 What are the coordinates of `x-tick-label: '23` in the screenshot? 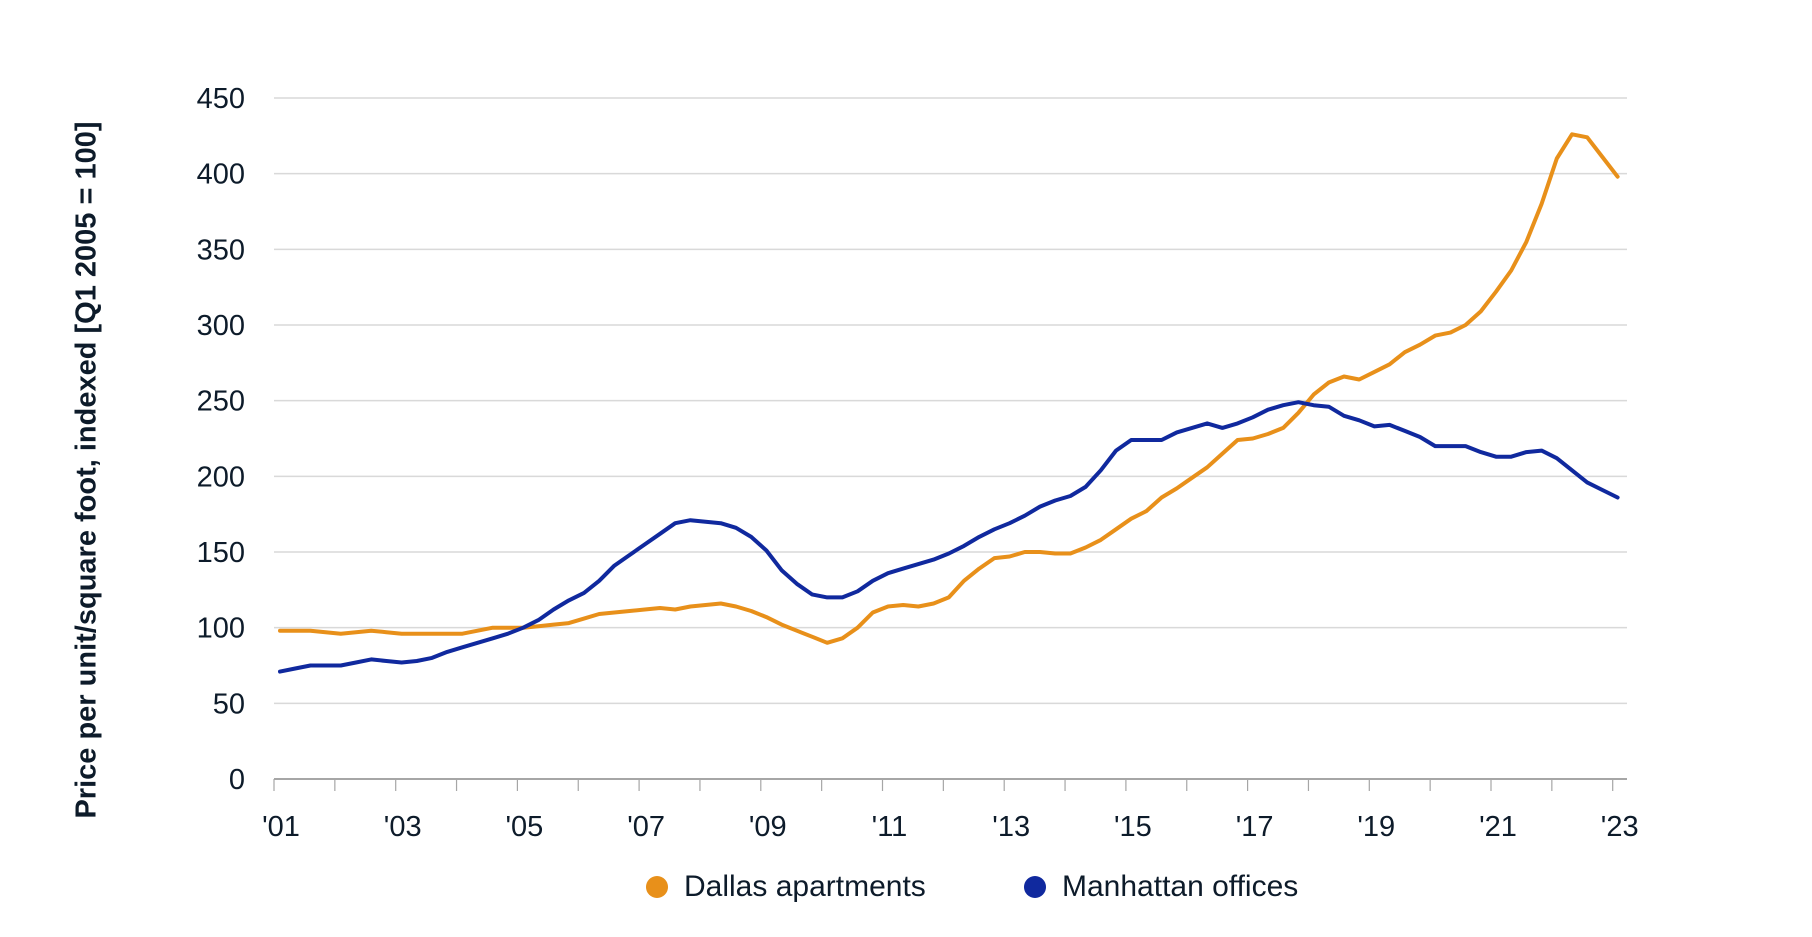 It's located at (1620, 827).